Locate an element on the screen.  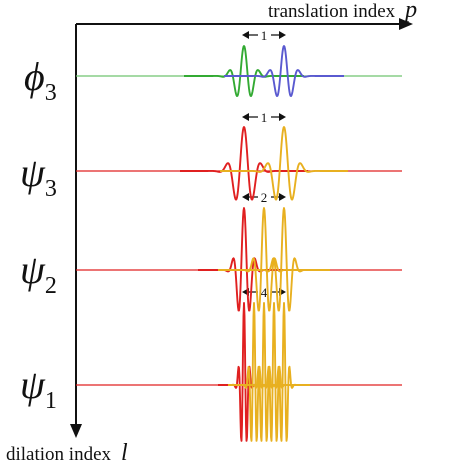
spacing-label: 4 is located at coordinates (264, 292).